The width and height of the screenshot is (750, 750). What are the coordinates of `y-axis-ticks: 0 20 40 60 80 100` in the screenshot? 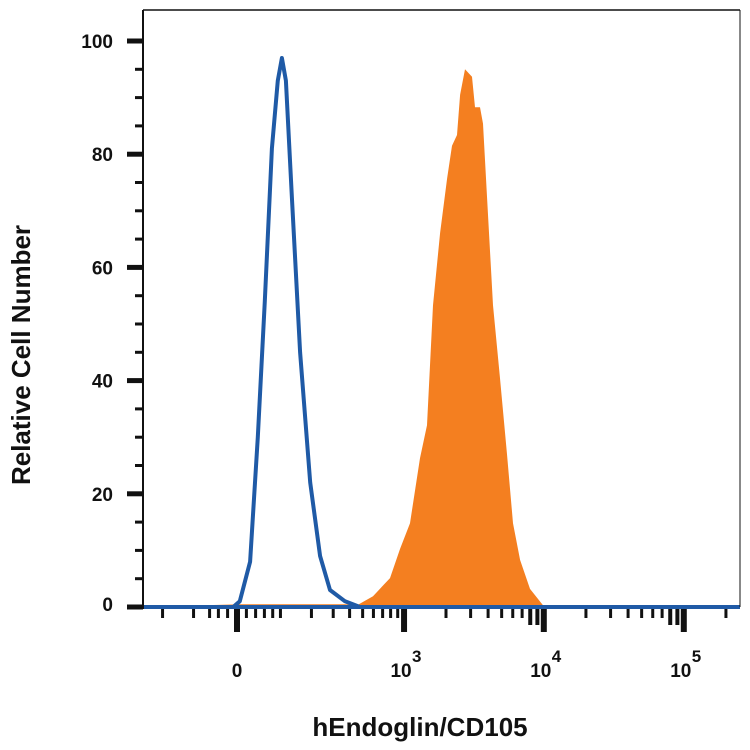 It's located at (112, 324).